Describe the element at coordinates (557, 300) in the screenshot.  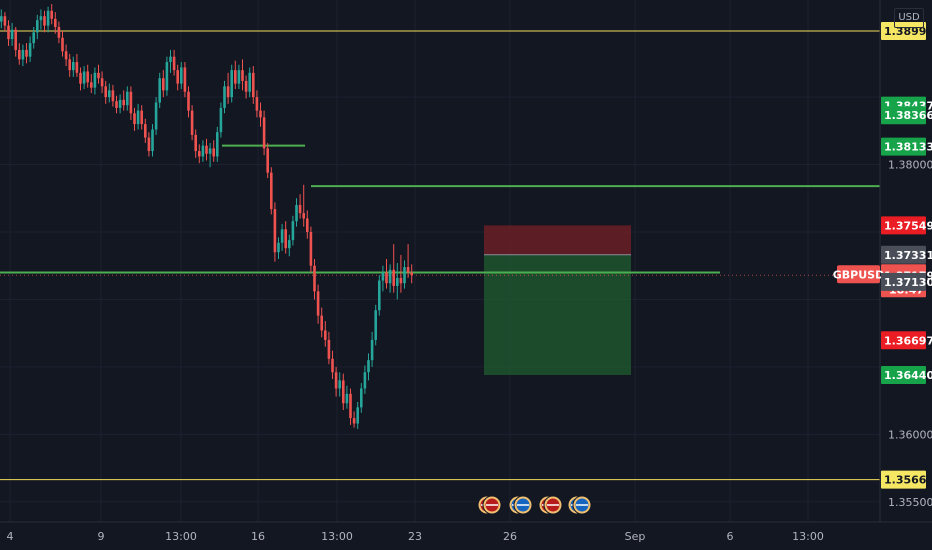
I see `position-tool` at that location.